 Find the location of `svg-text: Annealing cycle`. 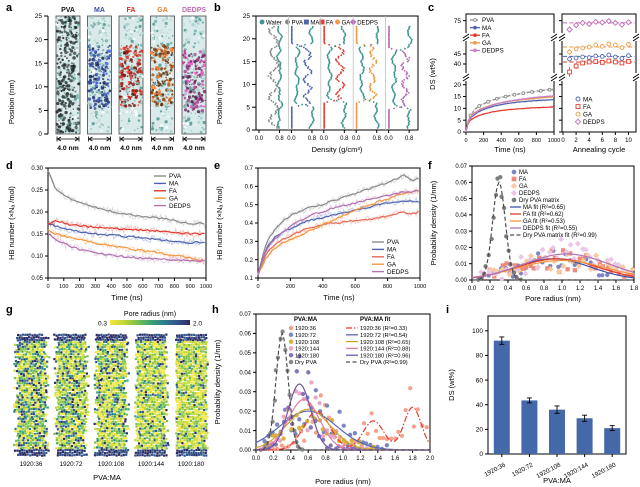

svg-text: Annealing cycle is located at coordinates (599, 149).